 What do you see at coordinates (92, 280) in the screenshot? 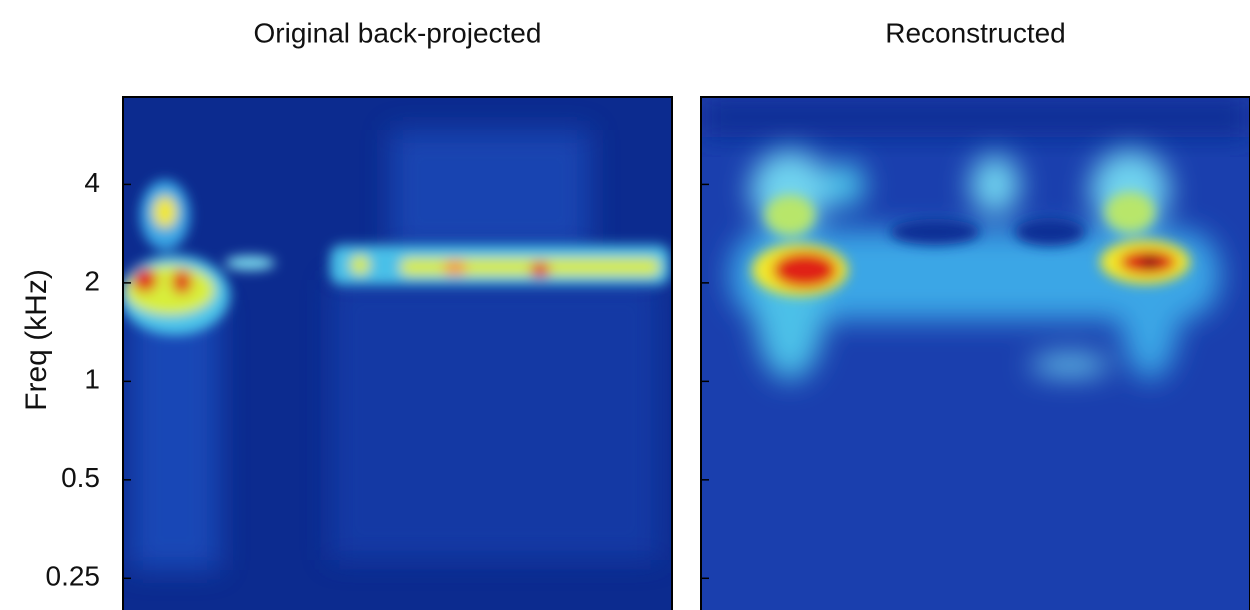
I see `y-tick-label: 2` at bounding box center [92, 280].